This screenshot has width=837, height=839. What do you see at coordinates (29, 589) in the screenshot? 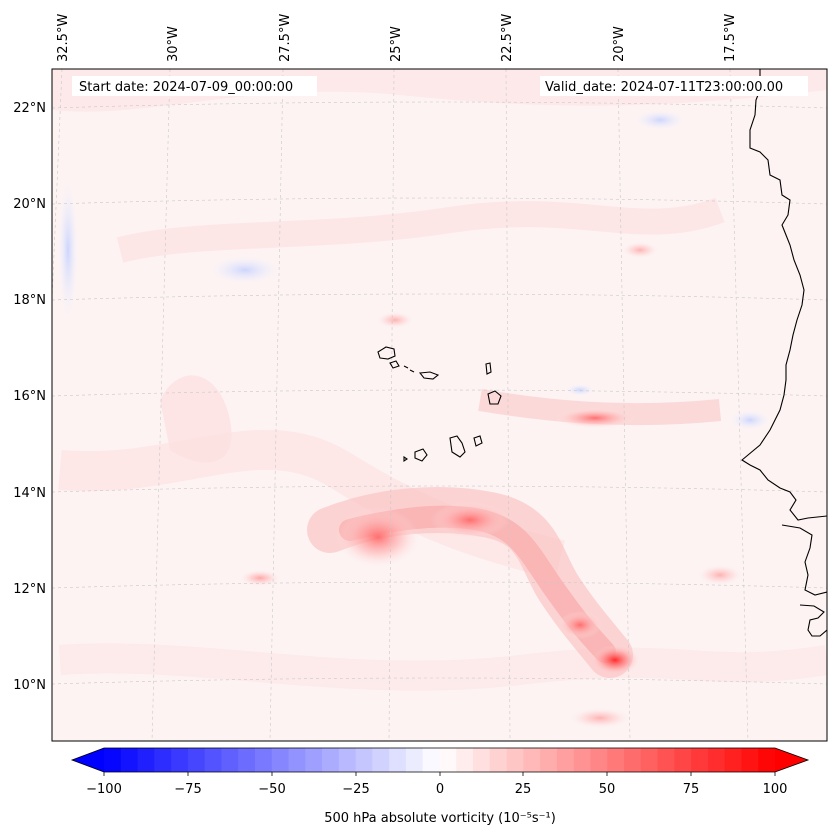
I see `lat-label: 12°N` at bounding box center [29, 589].